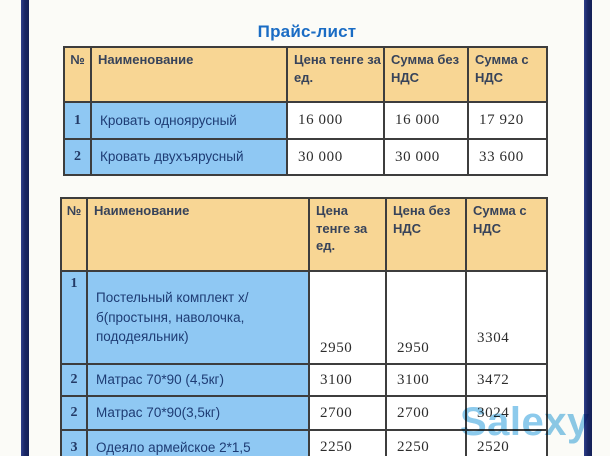 Image resolution: width=610 pixels, height=456 pixels. What do you see at coordinates (426, 74) in the screenshot?
I see `table1-col-sum-without-vat: Сумма без НДС` at bounding box center [426, 74].